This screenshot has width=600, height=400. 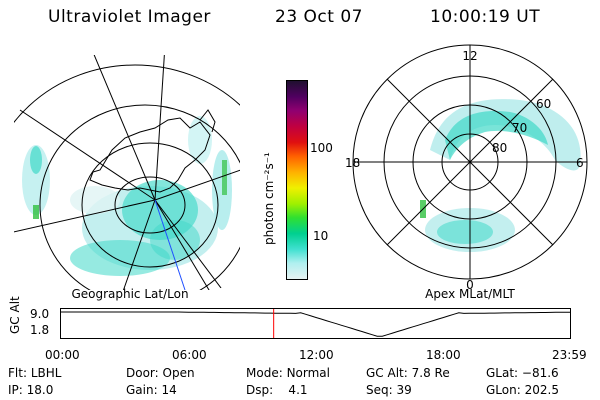 What do you see at coordinates (352, 163) in the screenshot?
I see `mlt-label-18: 18` at bounding box center [352, 163].